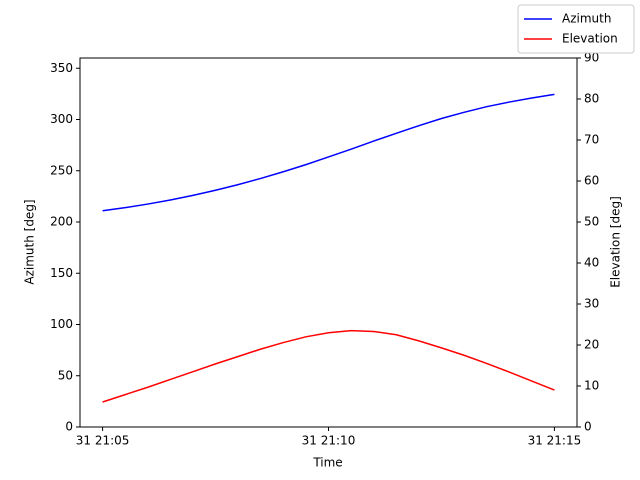 The width and height of the screenshot is (640, 480). I want to click on y-axis-label: Azimuth [deg], so click(30, 241).